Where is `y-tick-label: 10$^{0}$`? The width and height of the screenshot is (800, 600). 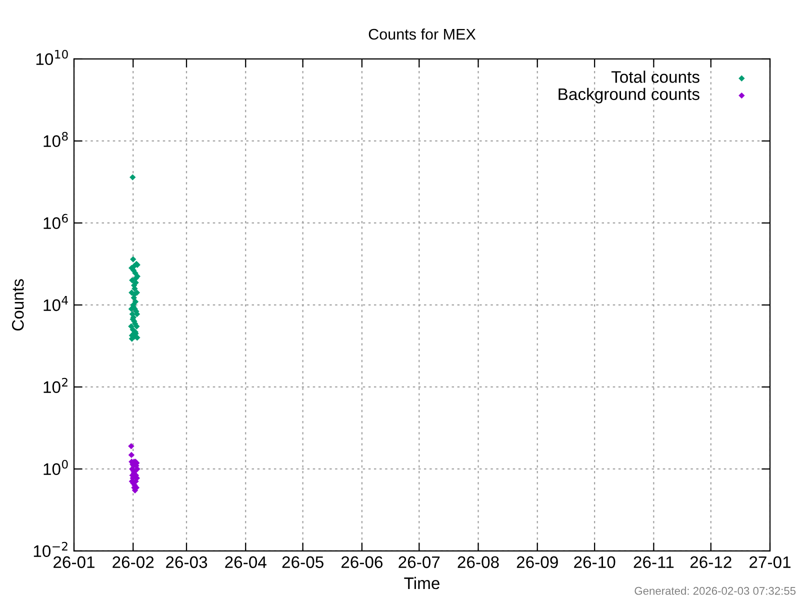
y-tick-label: 10$^{0}$ is located at coordinates (56, 468).